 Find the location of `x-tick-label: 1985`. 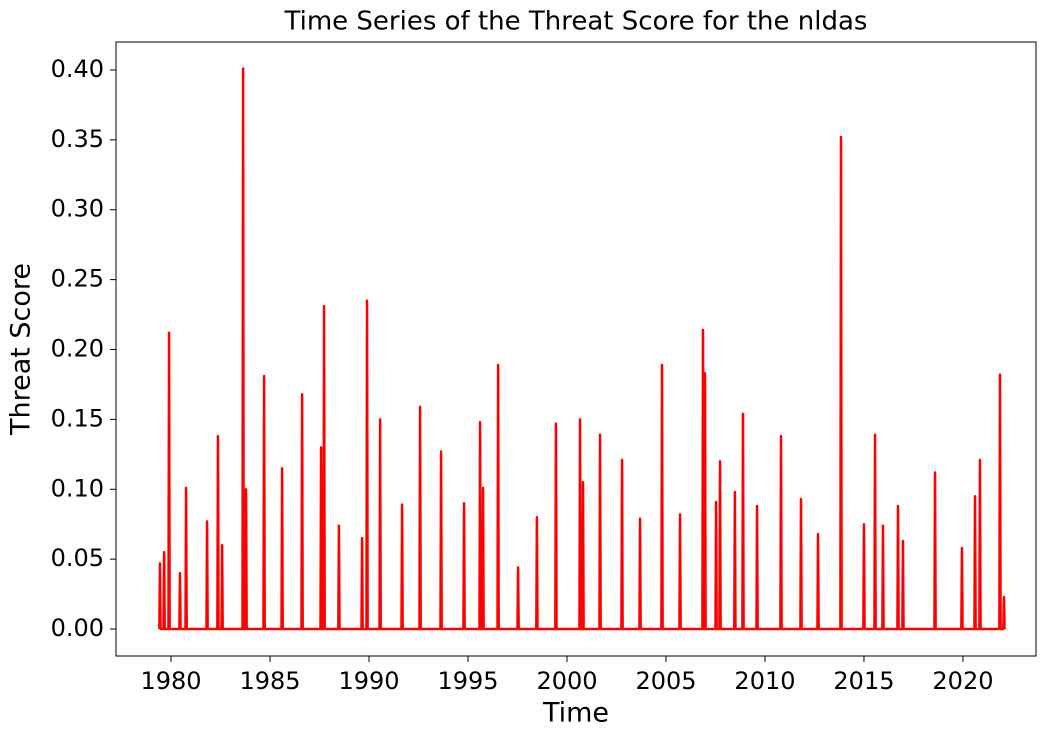

x-tick-label: 1985 is located at coordinates (269, 681).